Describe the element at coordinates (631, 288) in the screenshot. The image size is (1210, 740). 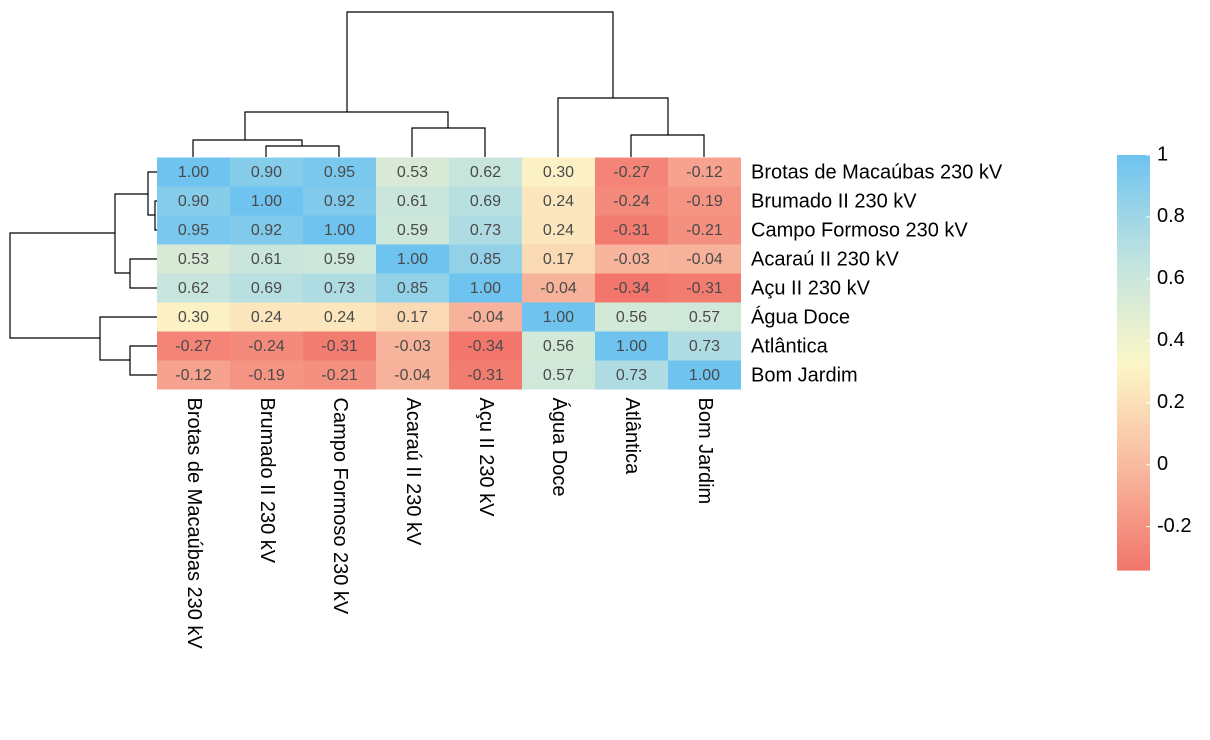
I see `cell-label: -0.34` at that location.